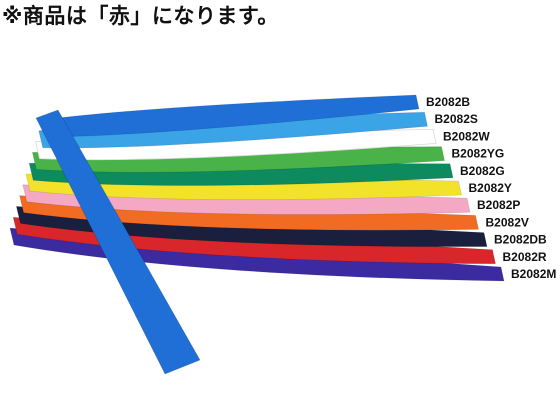 The width and height of the screenshot is (560, 420). Describe the element at coordinates (507, 222) in the screenshot. I see `product-code-label: B2082V` at that location.